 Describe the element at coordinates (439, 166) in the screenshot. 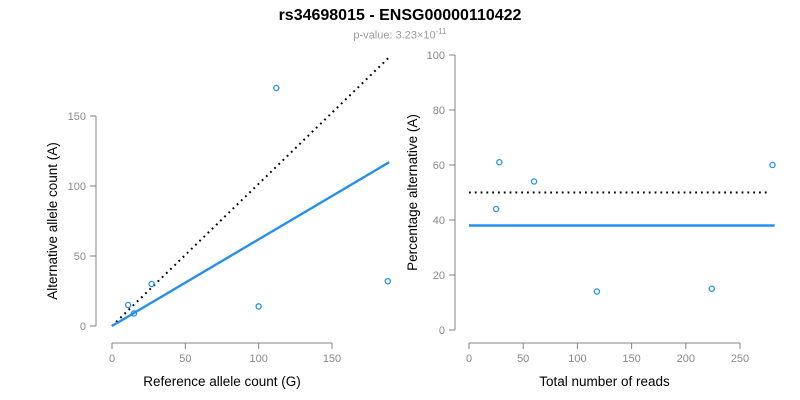

I see `y-axis-tick-label: 60` at that location.